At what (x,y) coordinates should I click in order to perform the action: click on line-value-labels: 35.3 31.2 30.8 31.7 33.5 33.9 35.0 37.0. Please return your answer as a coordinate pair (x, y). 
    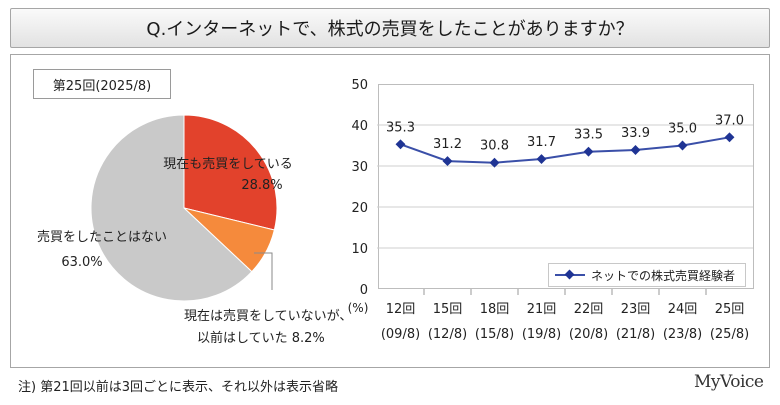
    Looking at the image, I should click on (565, 133).